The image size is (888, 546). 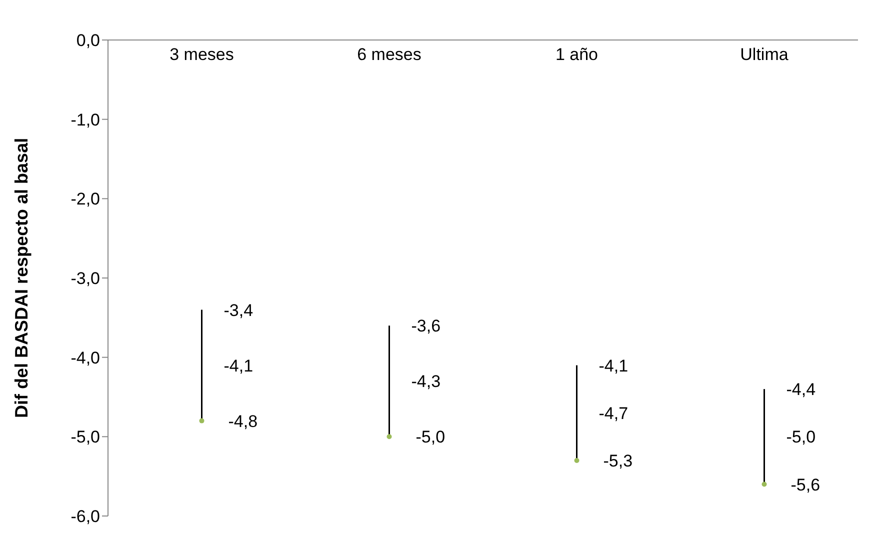 I want to click on x-tick-label: Ultima, so click(x=764, y=54).